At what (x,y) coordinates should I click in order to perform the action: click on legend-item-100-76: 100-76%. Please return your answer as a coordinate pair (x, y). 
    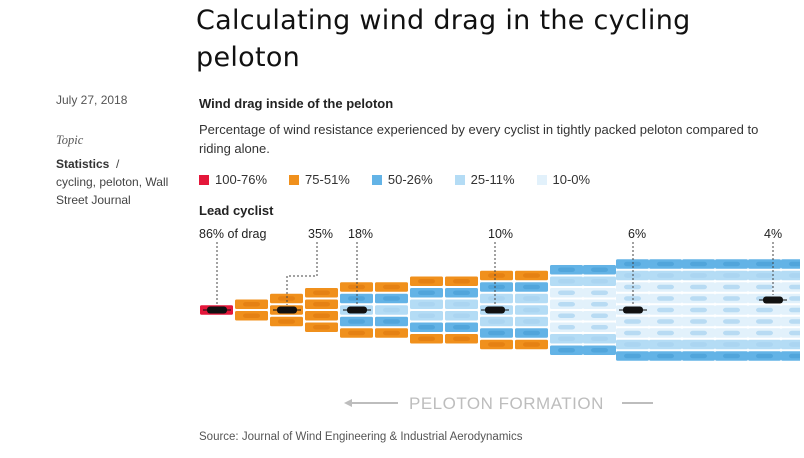
    Looking at the image, I should click on (233, 179).